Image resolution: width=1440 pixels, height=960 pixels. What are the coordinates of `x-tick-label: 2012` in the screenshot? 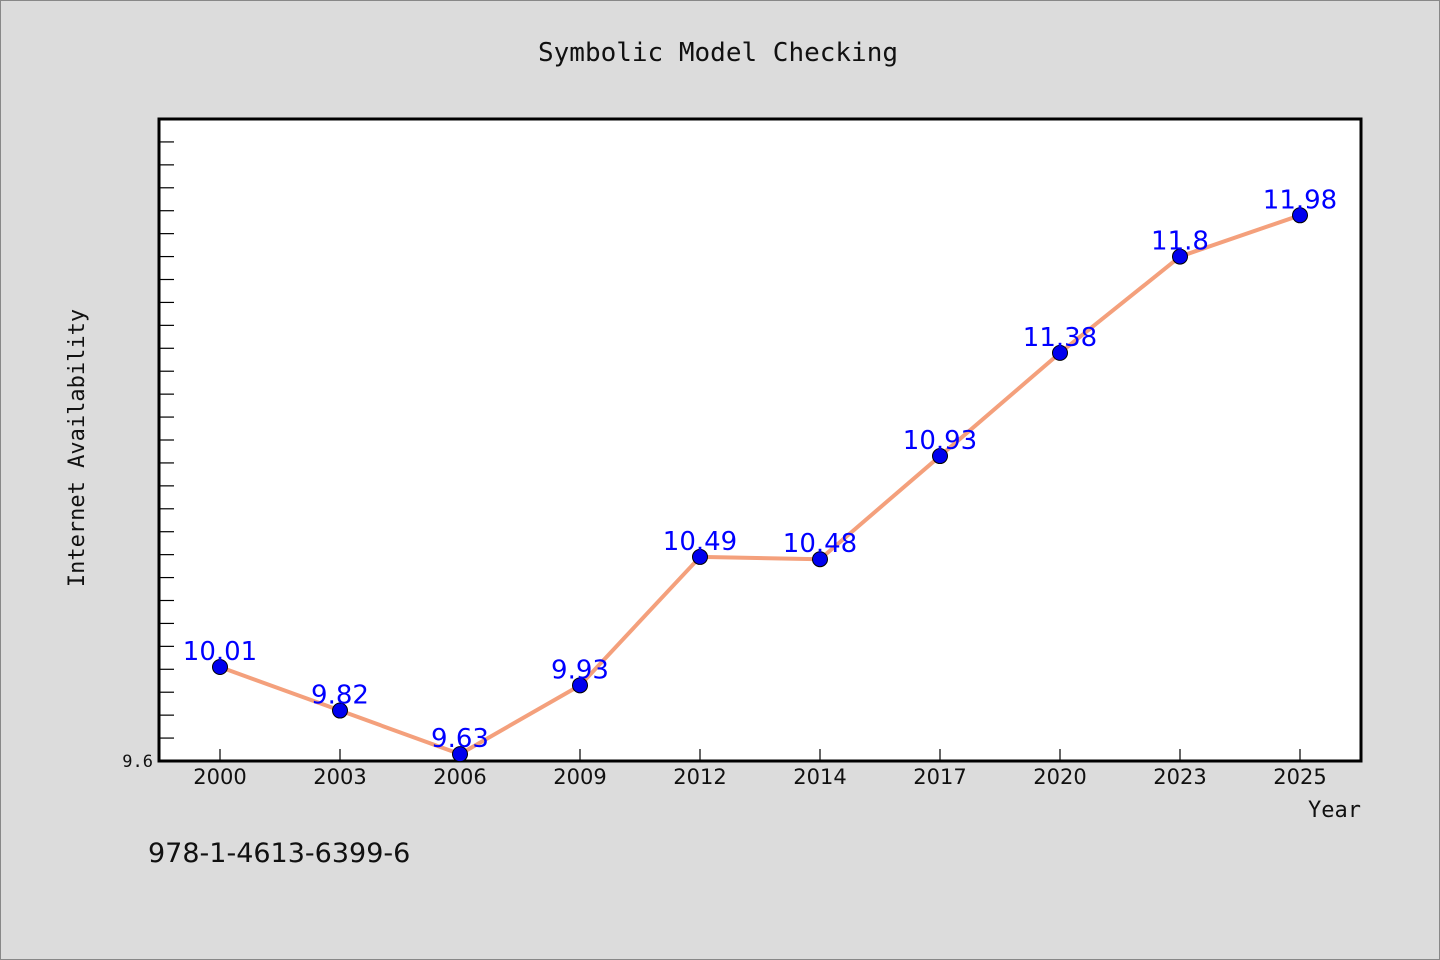 It's located at (699, 777).